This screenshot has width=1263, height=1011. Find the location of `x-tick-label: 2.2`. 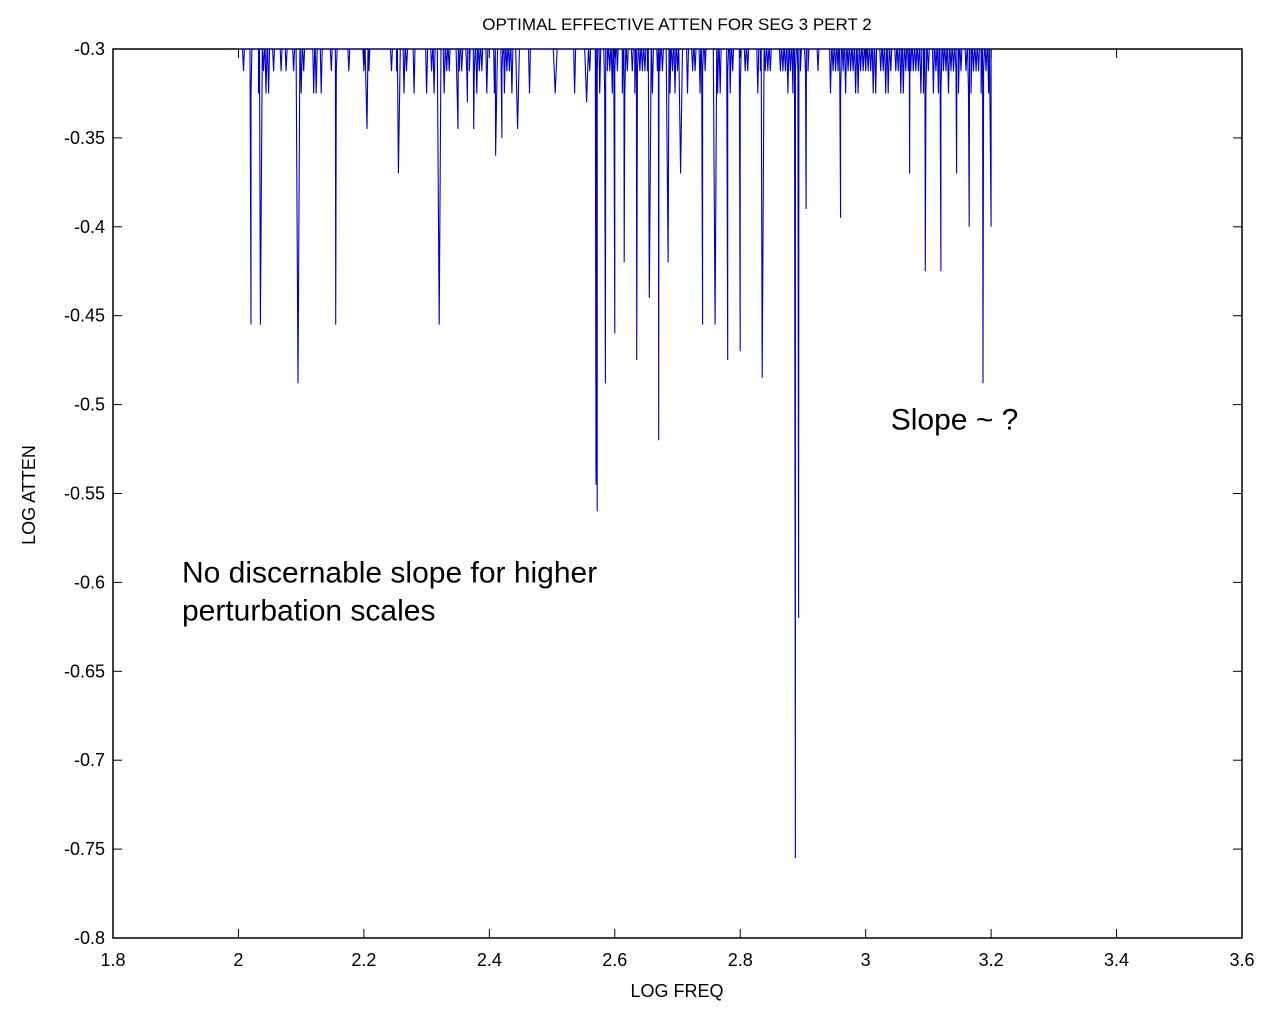

x-tick-label: 2.2 is located at coordinates (363, 960).